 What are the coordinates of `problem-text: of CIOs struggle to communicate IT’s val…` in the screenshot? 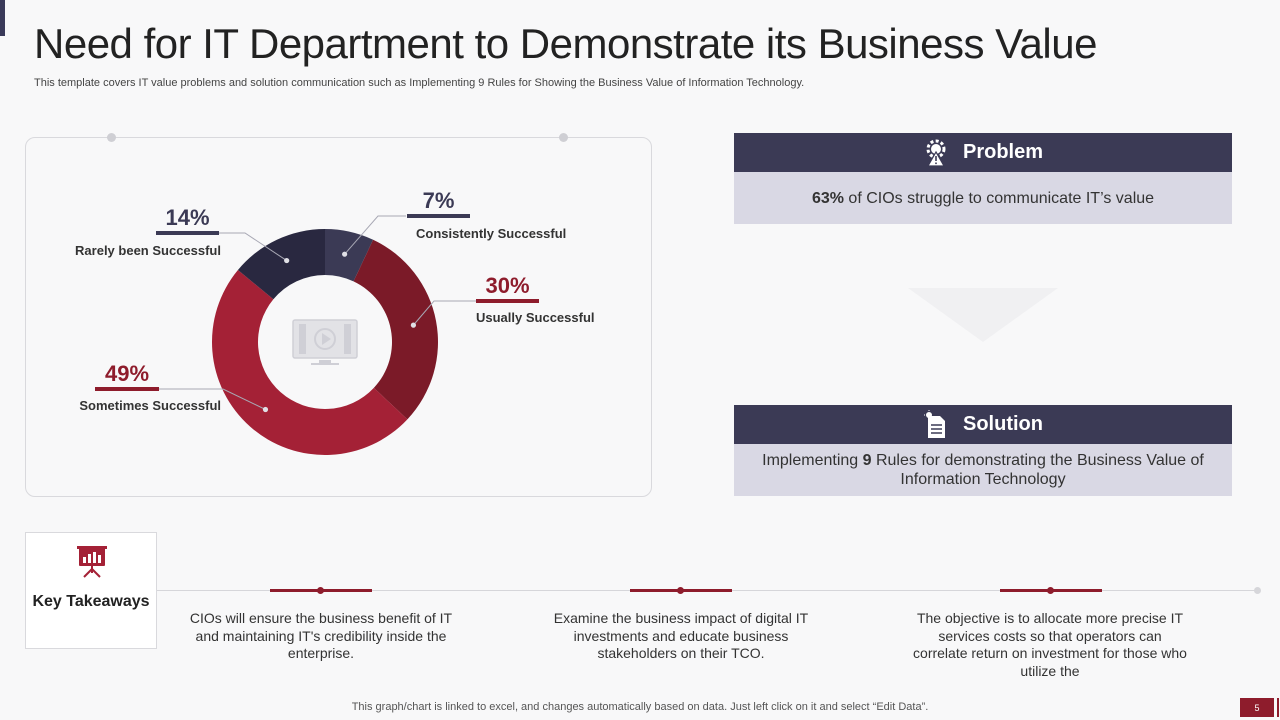 It's located at (999, 198).